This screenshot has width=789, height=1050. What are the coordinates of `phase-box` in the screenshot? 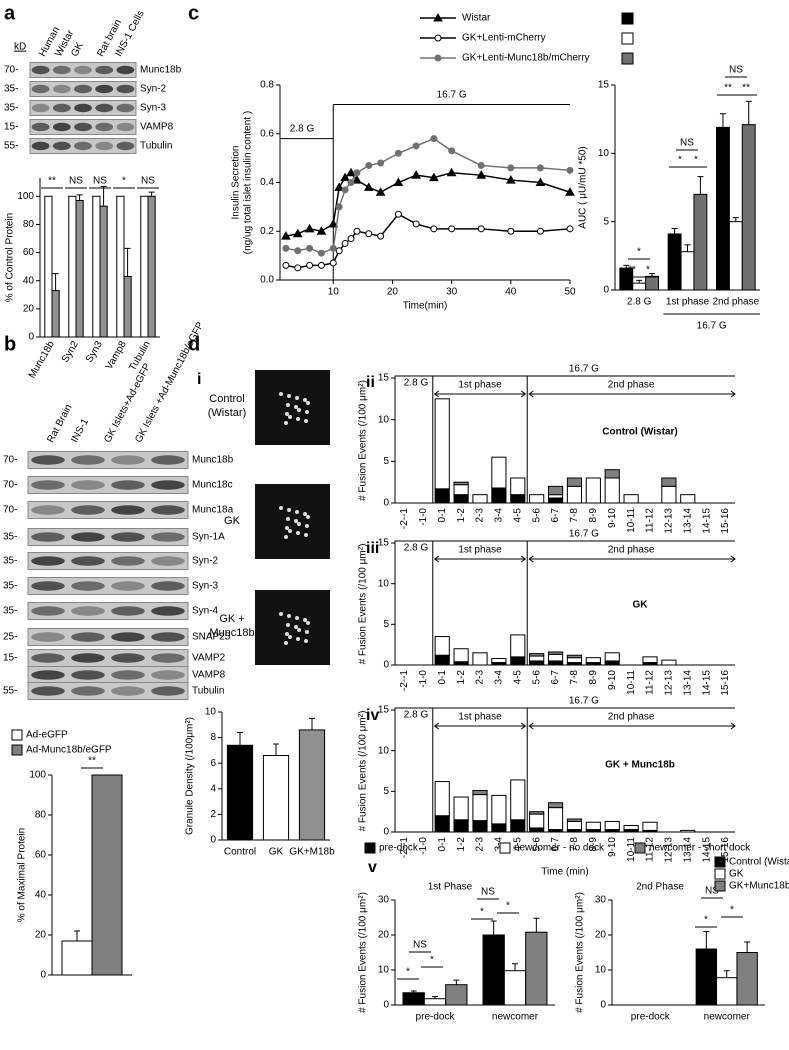 It's located at (414, 770).